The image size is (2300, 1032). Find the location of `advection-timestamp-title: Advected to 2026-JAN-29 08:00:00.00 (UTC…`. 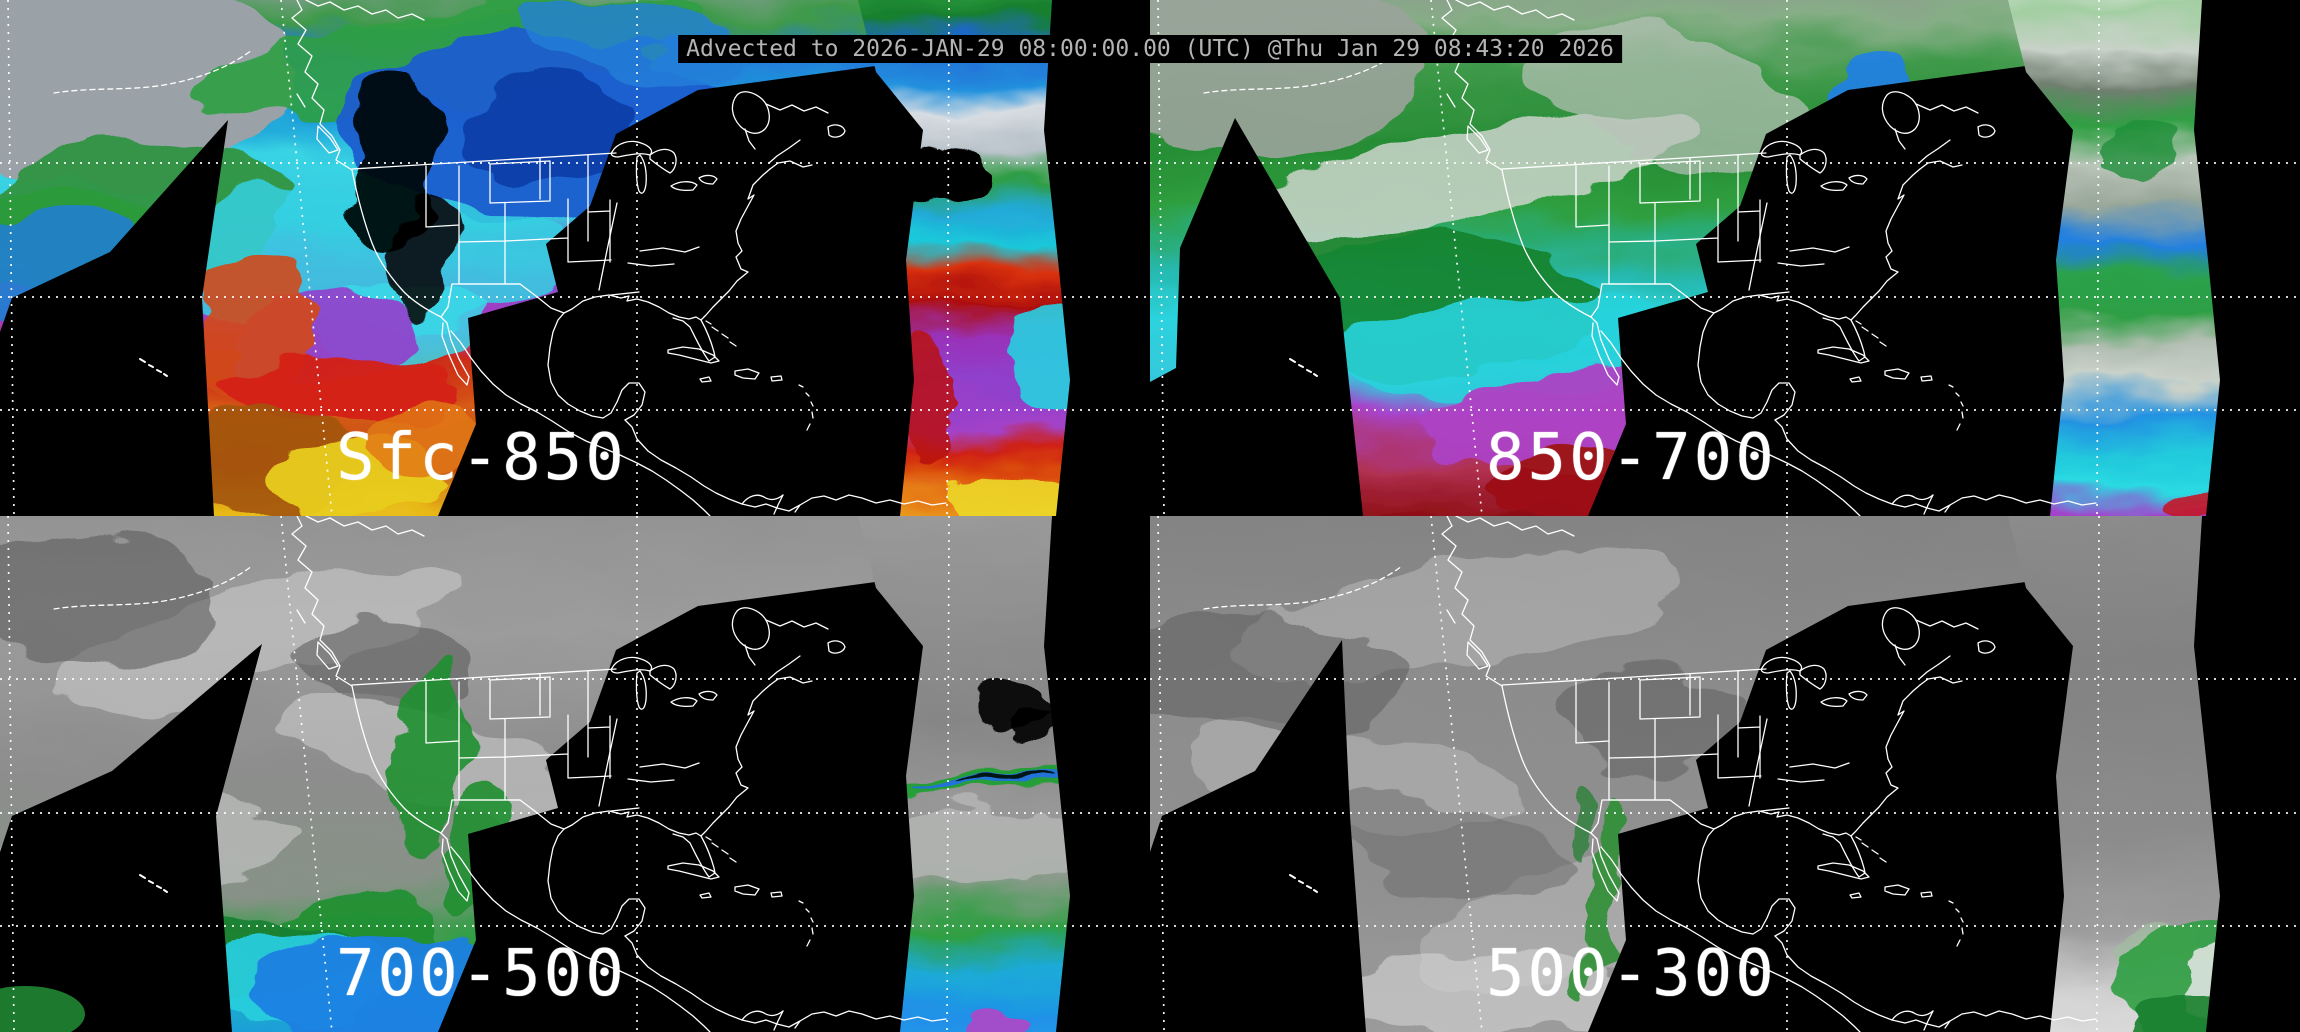

advection-timestamp-title: Advected to 2026-JAN-29 08:00:00.00 (UTC… is located at coordinates (1150, 49).